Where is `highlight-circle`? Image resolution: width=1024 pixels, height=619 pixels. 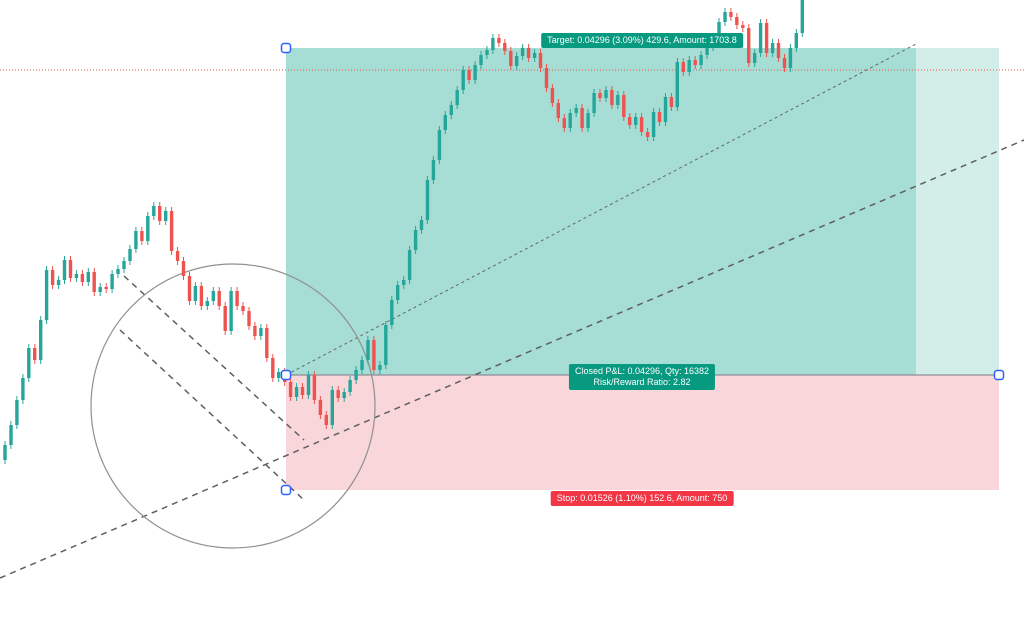 highlight-circle is located at coordinates (233, 406).